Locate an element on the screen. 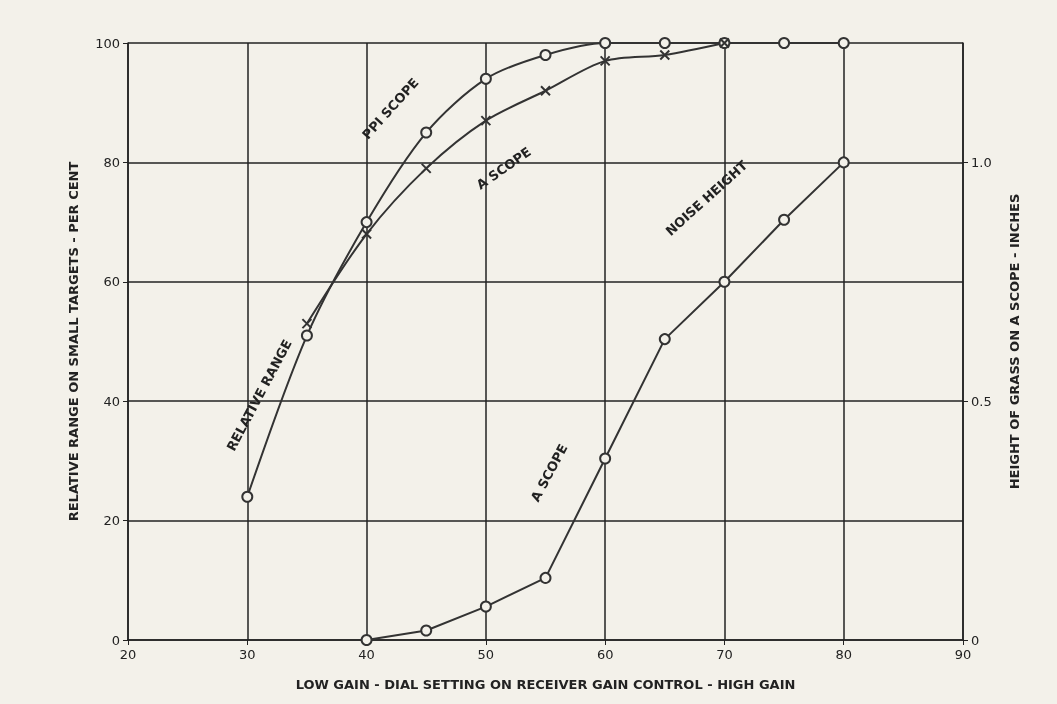 The image size is (1057, 704). x-tick-label: 60 is located at coordinates (605, 654).